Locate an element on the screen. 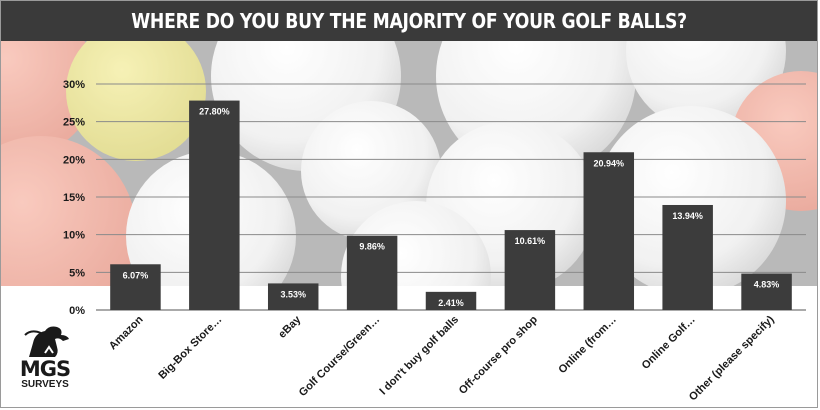 Image resolution: width=820 pixels, height=410 pixels. mgs-surveys-logo: MGS SURVEYS is located at coordinates (45, 358).